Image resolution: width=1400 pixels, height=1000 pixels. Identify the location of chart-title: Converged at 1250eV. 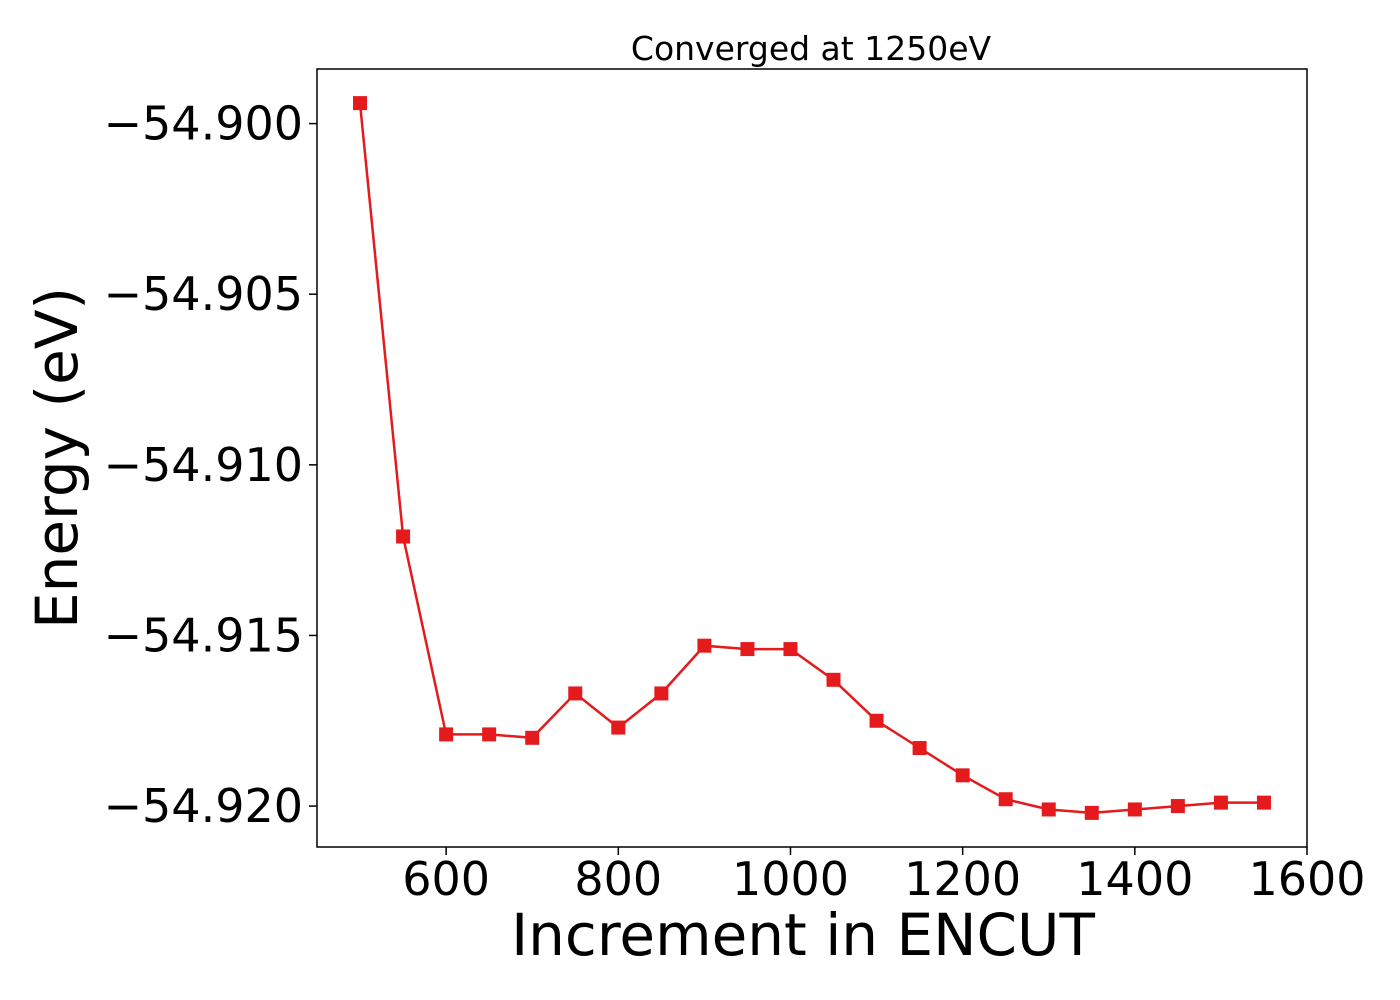
(811, 48).